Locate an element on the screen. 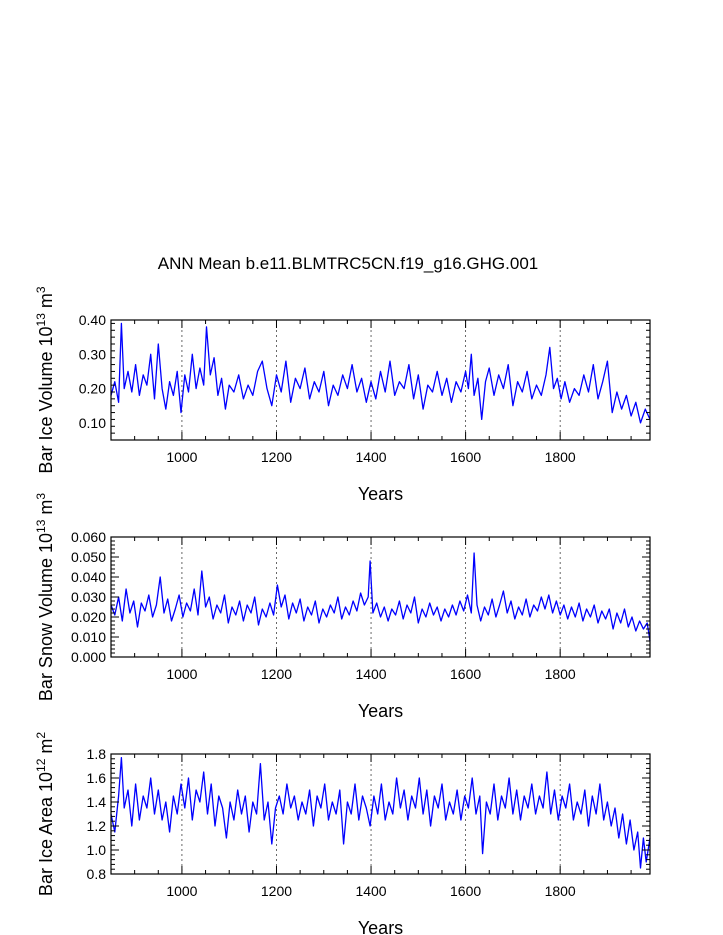  y-tick-label: 1.4 is located at coordinates (97, 802).